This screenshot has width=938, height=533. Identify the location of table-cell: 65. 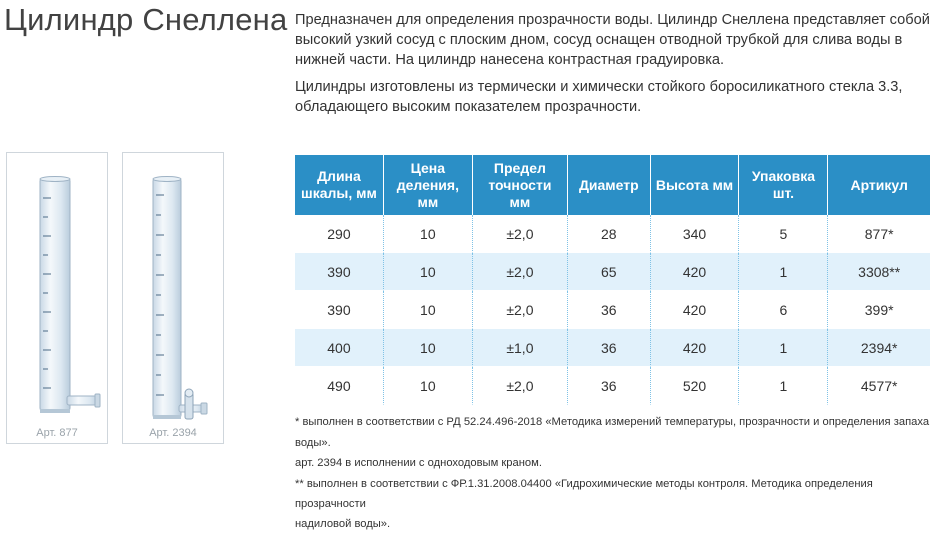
(609, 272).